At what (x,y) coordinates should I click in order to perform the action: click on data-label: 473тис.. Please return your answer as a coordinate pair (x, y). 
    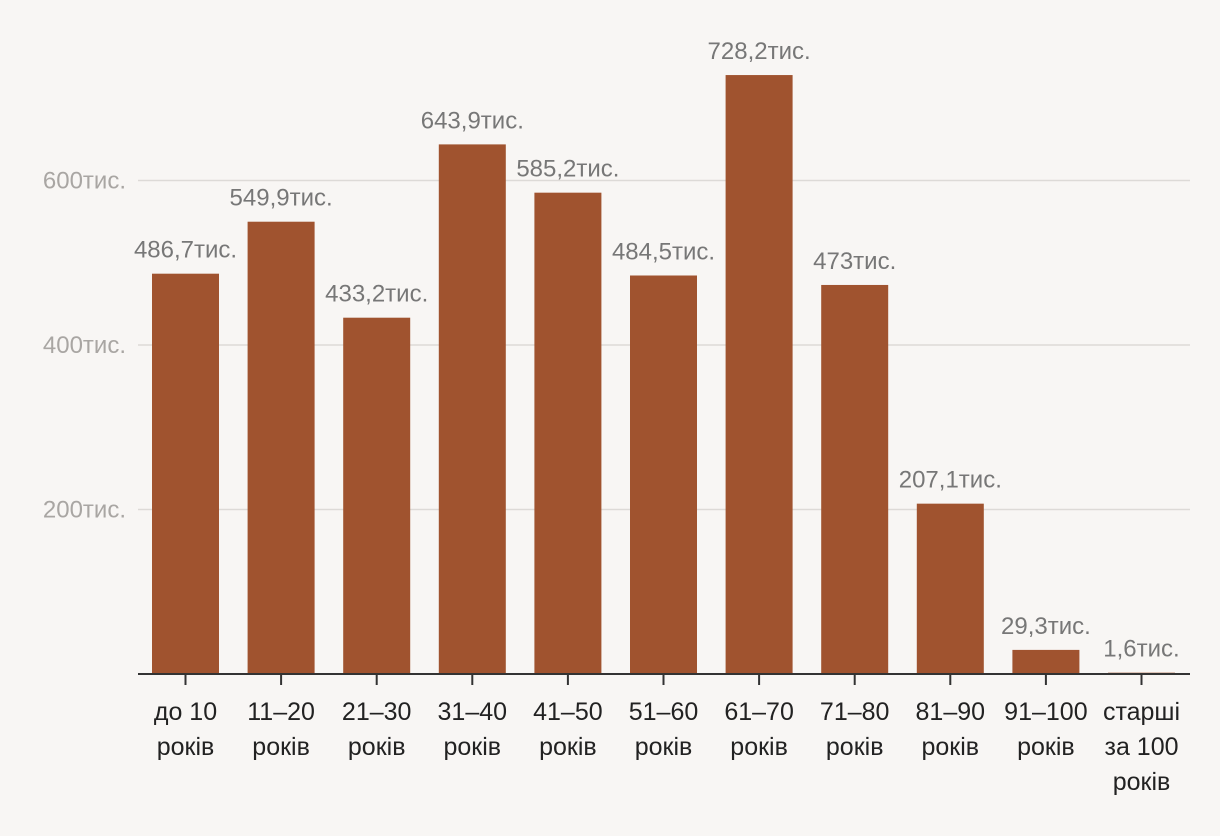
    Looking at the image, I should click on (854, 261).